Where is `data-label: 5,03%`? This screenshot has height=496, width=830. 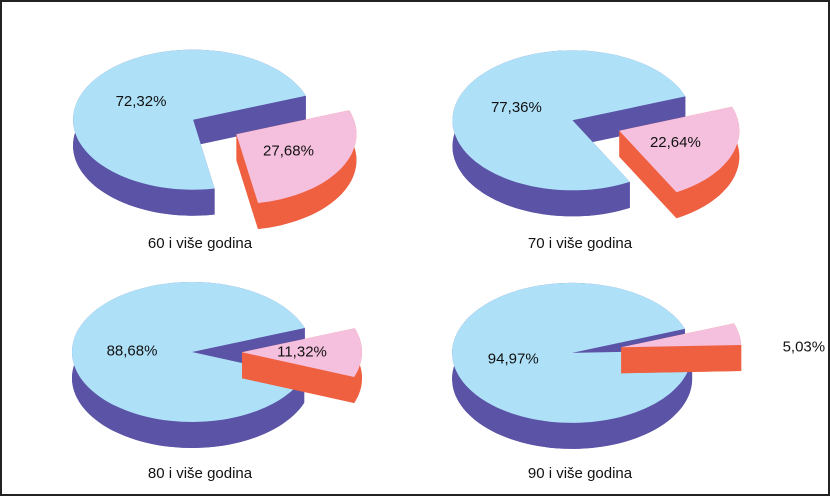
data-label: 5,03% is located at coordinates (804, 346).